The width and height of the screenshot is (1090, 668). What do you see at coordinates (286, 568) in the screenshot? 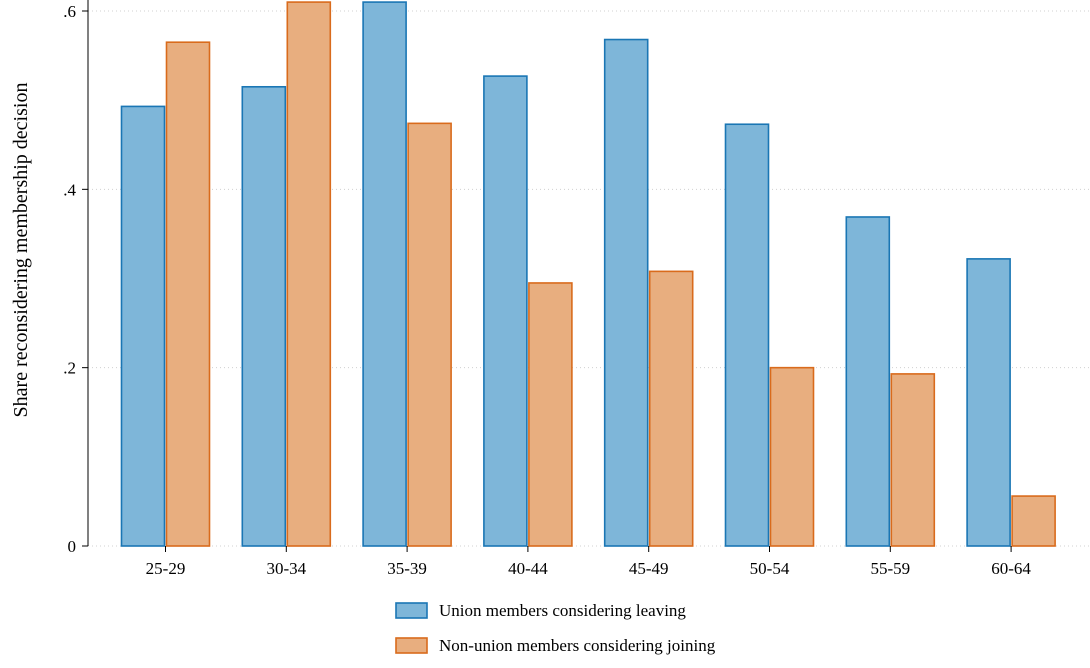
I see `x-tick-label-1: 30-34` at bounding box center [286, 568].